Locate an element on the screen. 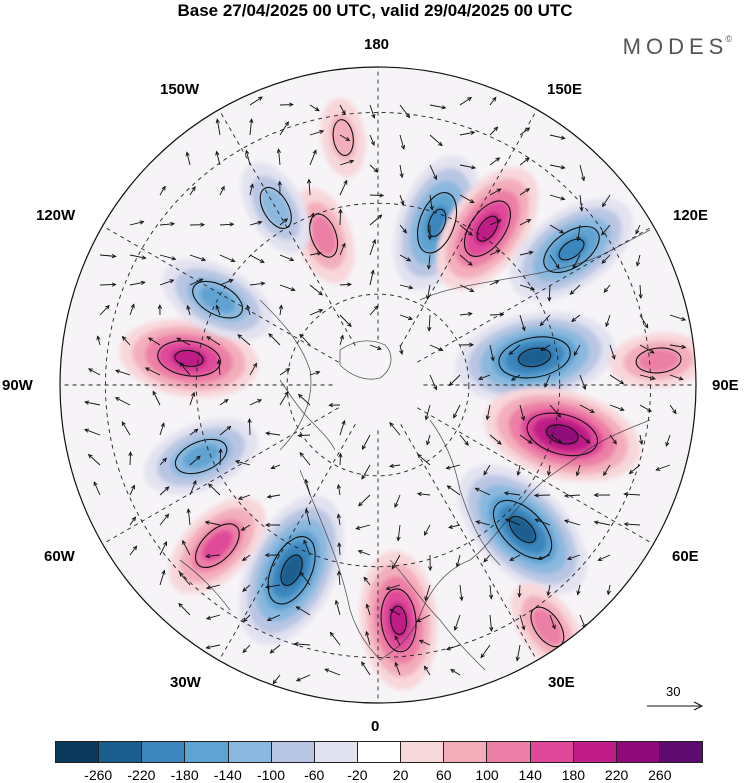 The height and width of the screenshot is (783, 750). lon-label-150w: 150W is located at coordinates (180, 89).